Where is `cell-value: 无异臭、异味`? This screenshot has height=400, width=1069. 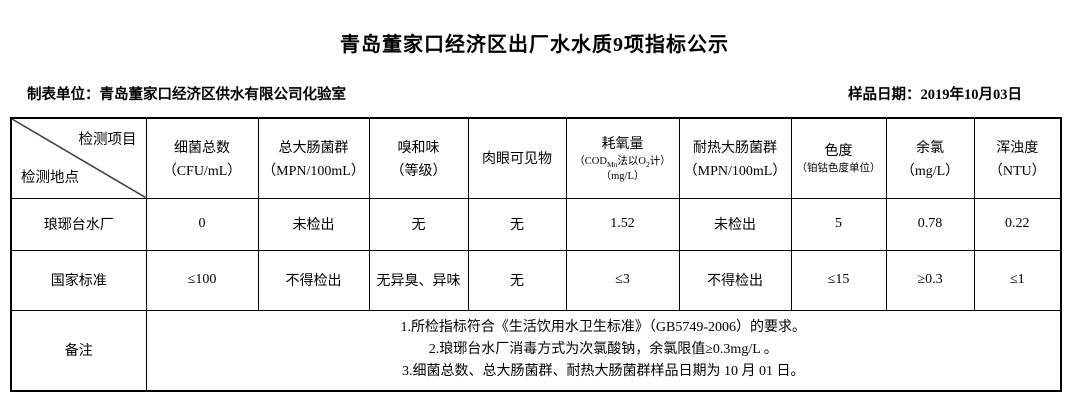
cell-value: 无异臭、异味 is located at coordinates (418, 280).